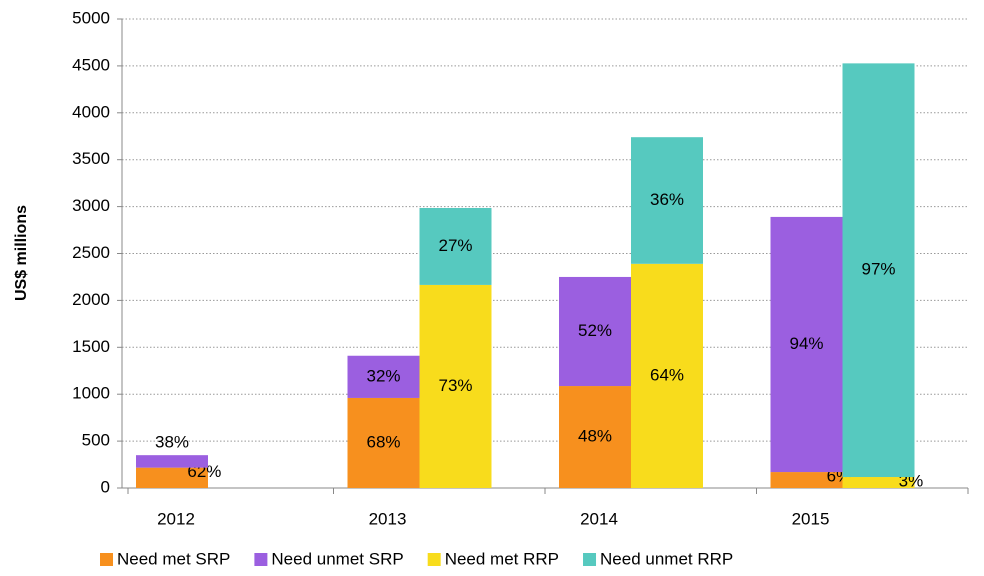 The image size is (984, 576). I want to click on y-tick-label: 4000, so click(91, 111).